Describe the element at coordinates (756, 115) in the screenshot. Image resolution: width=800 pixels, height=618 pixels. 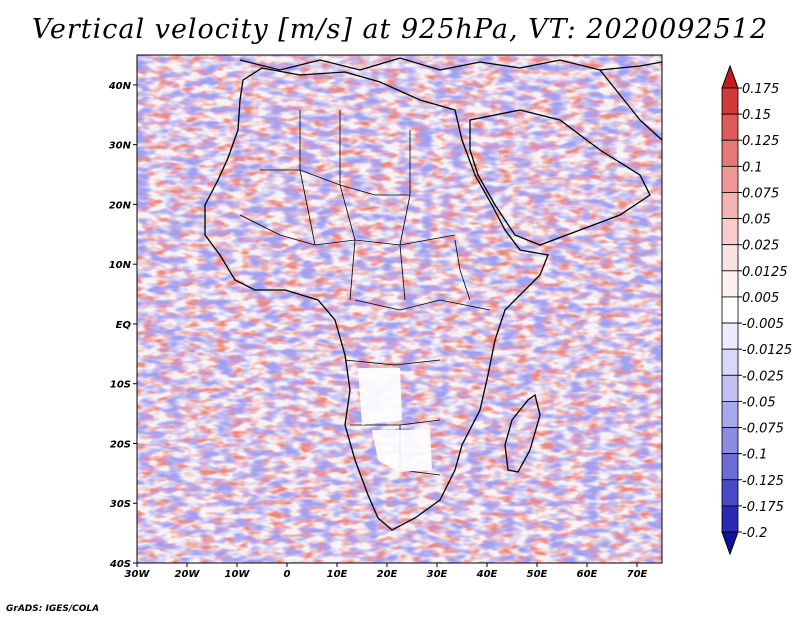
I see `colorbar-label: 0.15` at that location.